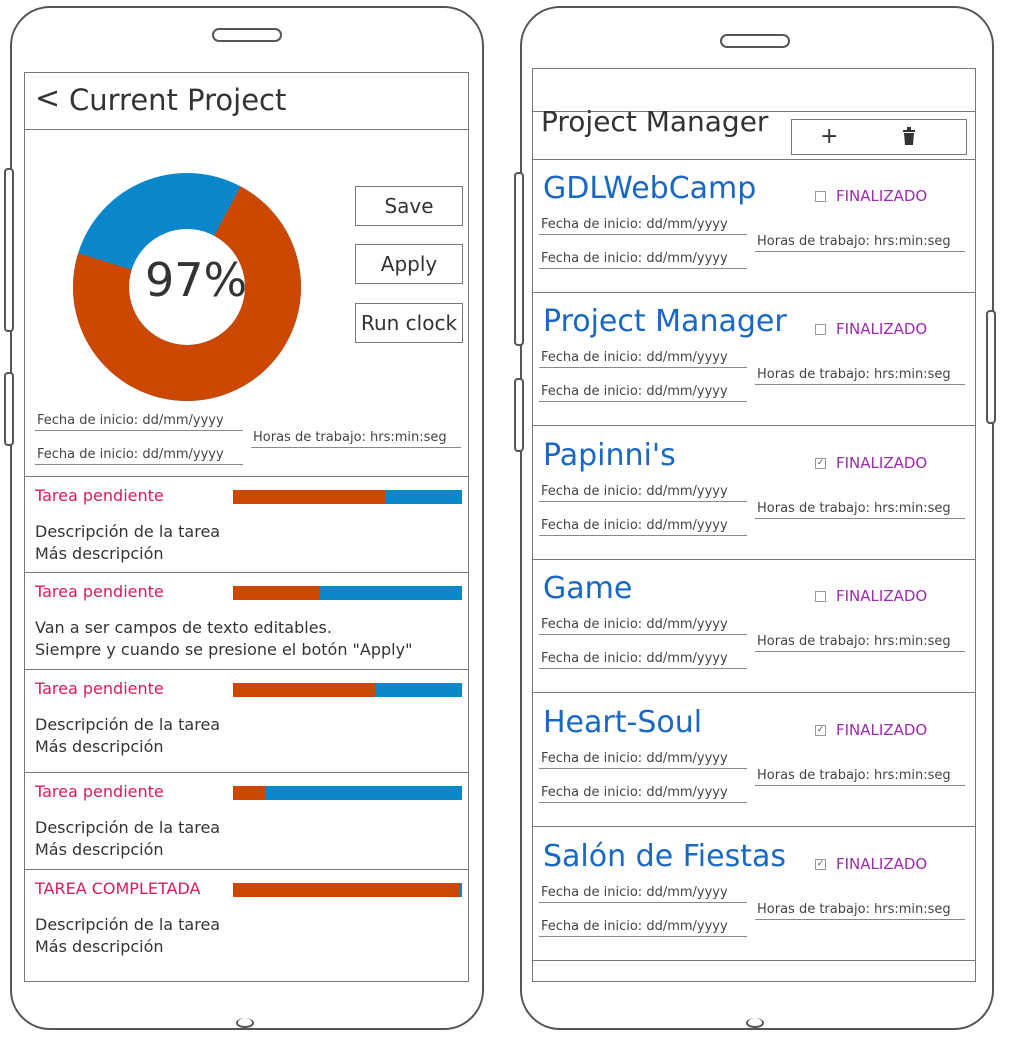  Describe the element at coordinates (754, 111) in the screenshot. I see `header-divider` at that location.